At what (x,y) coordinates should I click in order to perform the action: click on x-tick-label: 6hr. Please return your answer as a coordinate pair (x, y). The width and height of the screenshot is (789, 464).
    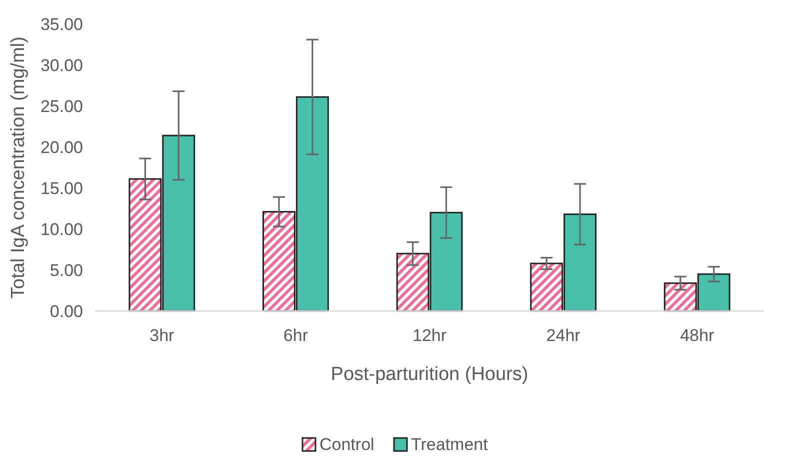
    Looking at the image, I should click on (295, 335).